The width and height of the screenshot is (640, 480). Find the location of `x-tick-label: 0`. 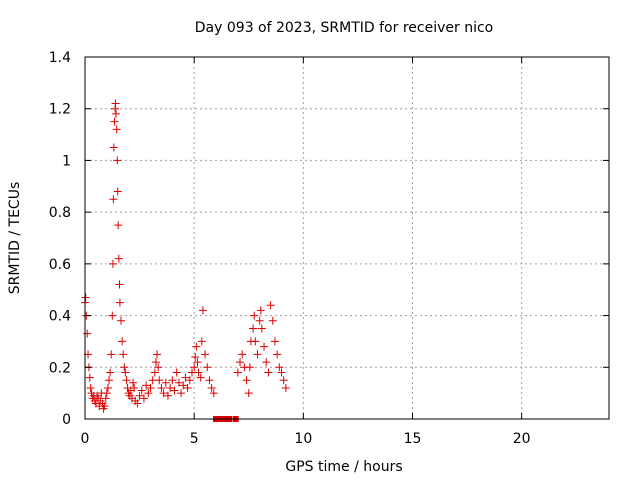

x-tick-label: 0 is located at coordinates (85, 439).